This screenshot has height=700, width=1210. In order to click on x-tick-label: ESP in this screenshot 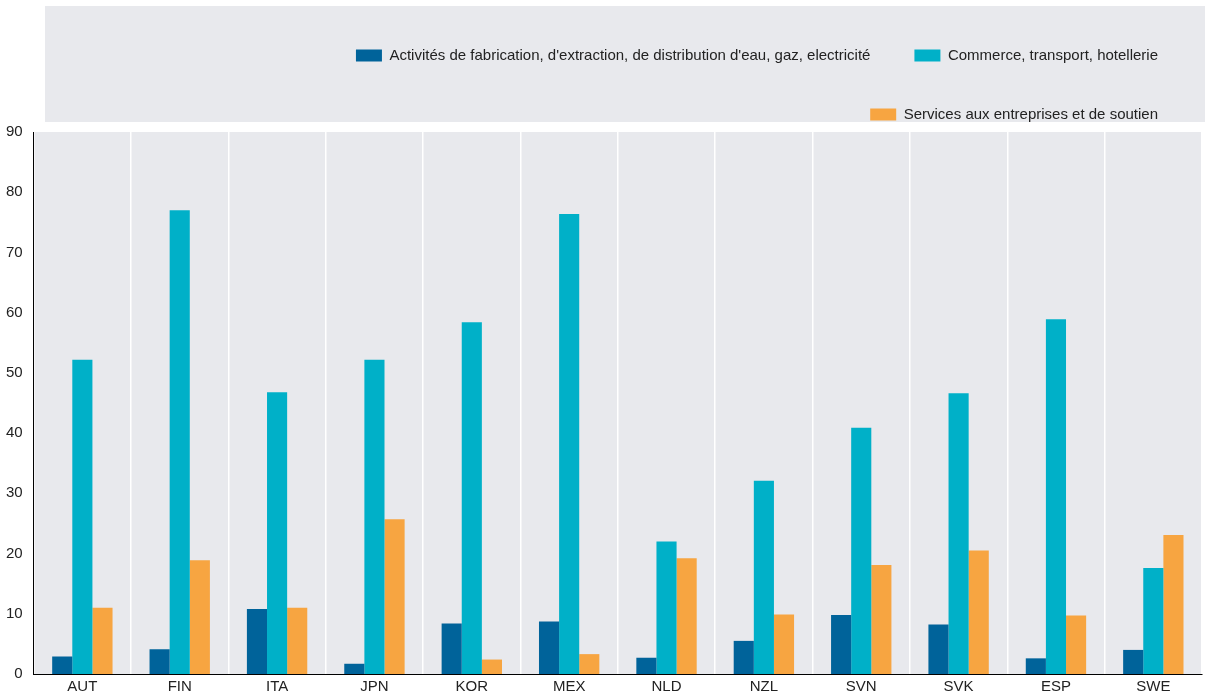, I will do `click(1055, 686)`.